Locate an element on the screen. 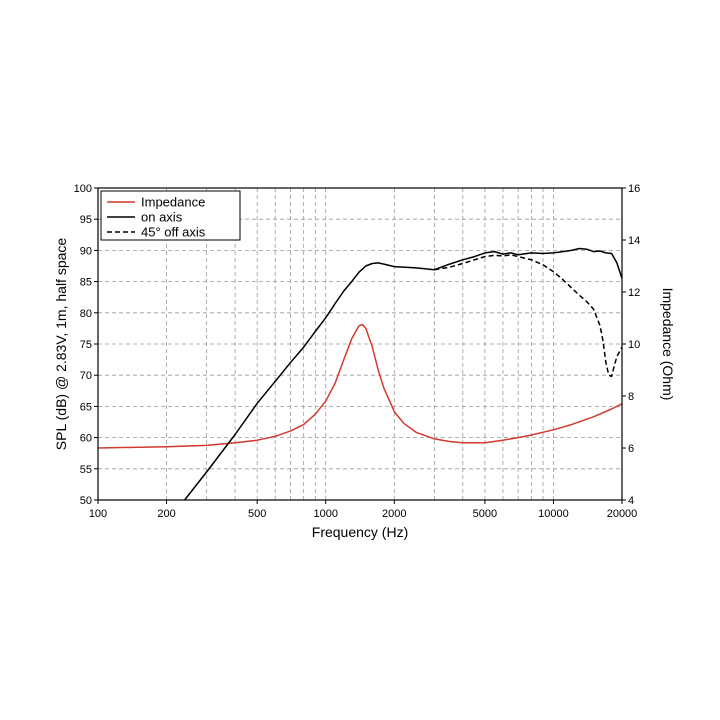 The width and height of the screenshot is (720, 720). x-axis-label: Frequency (Hz) is located at coordinates (360, 532).